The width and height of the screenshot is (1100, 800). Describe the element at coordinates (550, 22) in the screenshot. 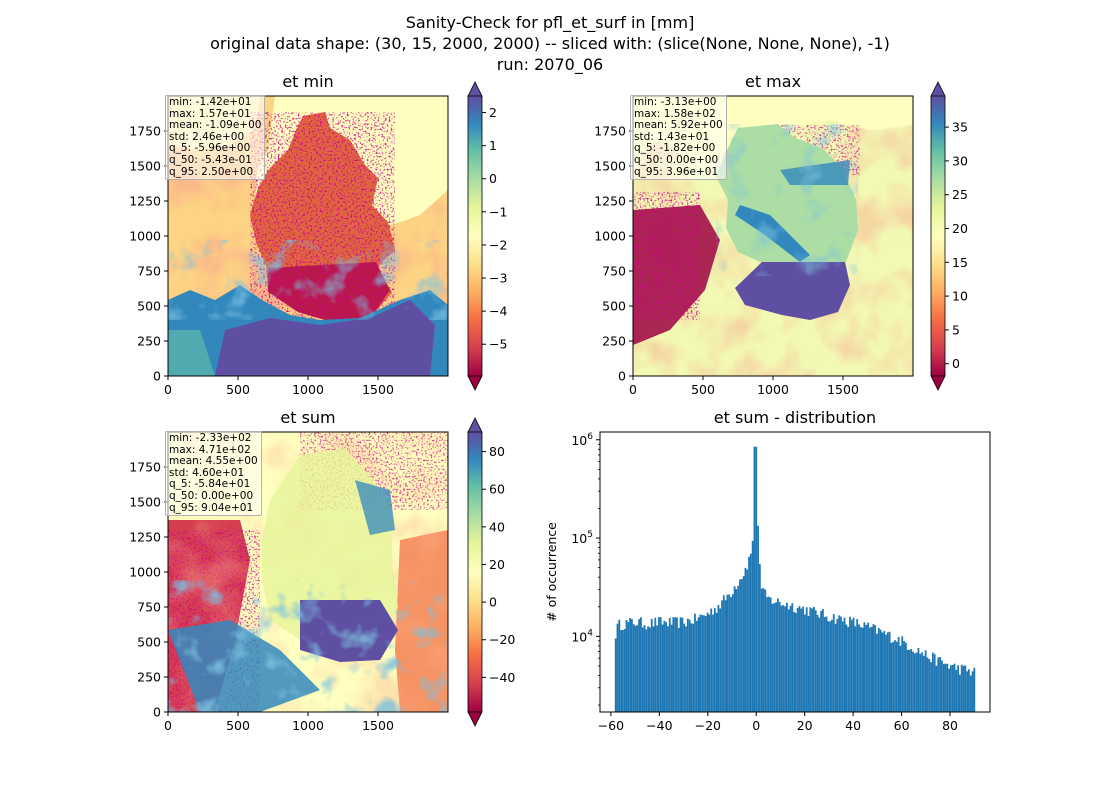

I see `figure-title-line-1: Sanity-Check for pfl_et_surf in [mm]` at that location.